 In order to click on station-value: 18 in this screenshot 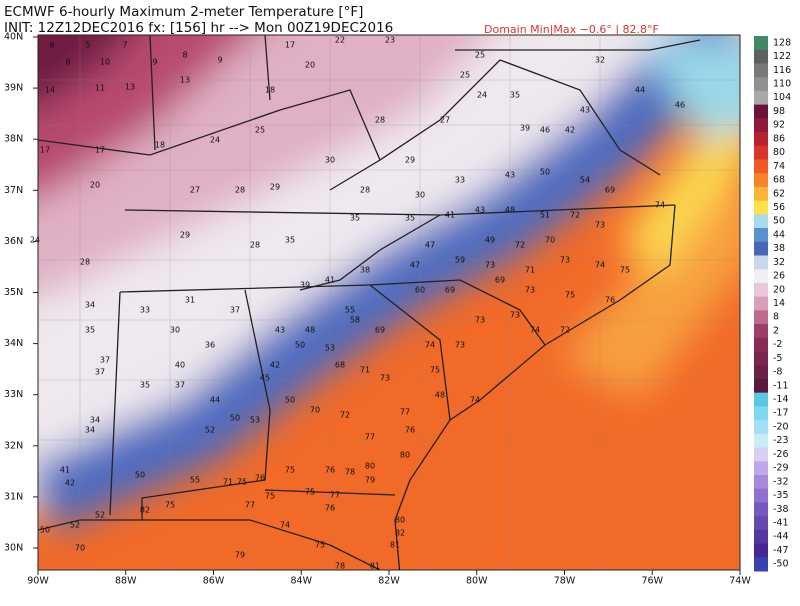, I will do `click(160, 145)`.